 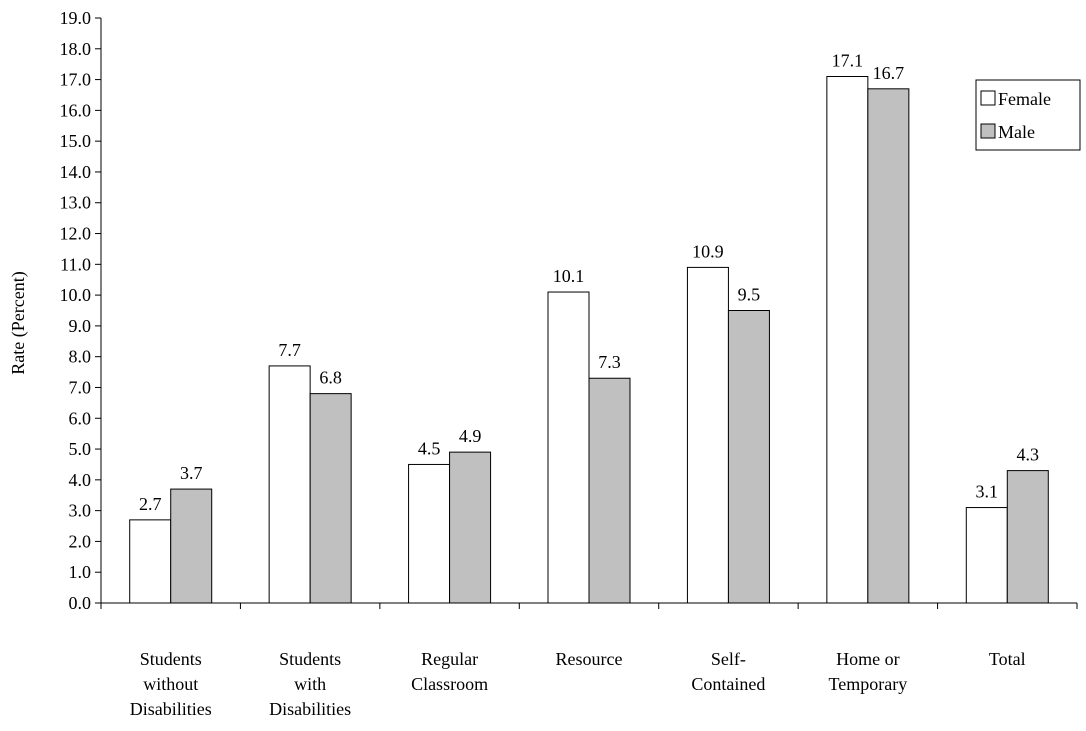 I want to click on data-label-male: 4.3, so click(x=1028, y=455).